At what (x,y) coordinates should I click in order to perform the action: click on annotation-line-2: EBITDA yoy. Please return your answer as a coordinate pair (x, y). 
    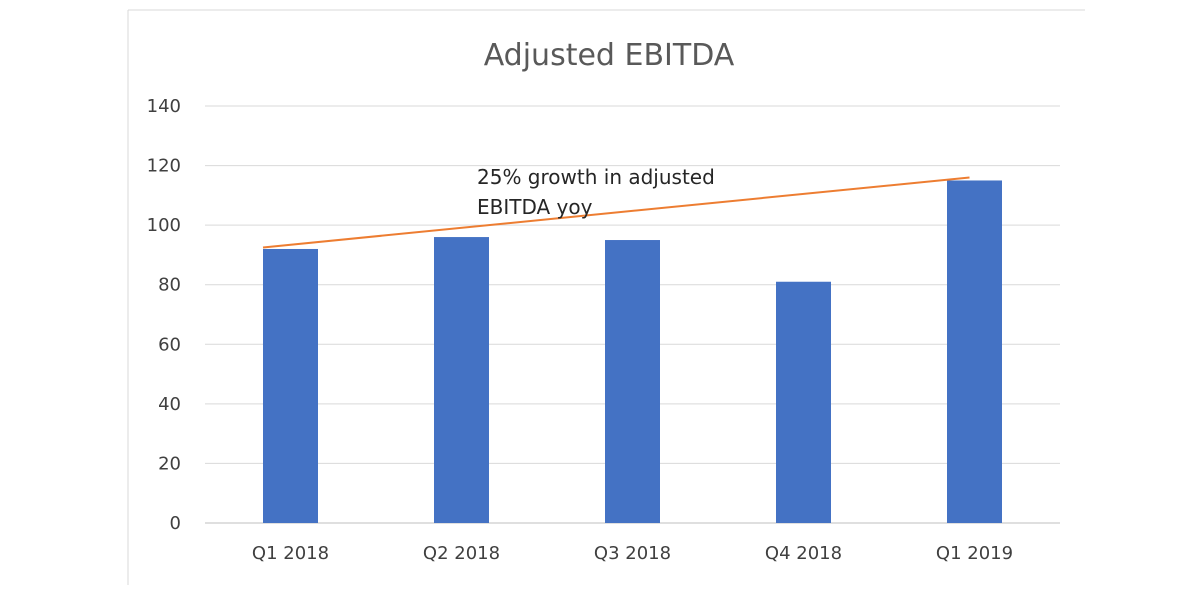
    Looking at the image, I should click on (535, 207).